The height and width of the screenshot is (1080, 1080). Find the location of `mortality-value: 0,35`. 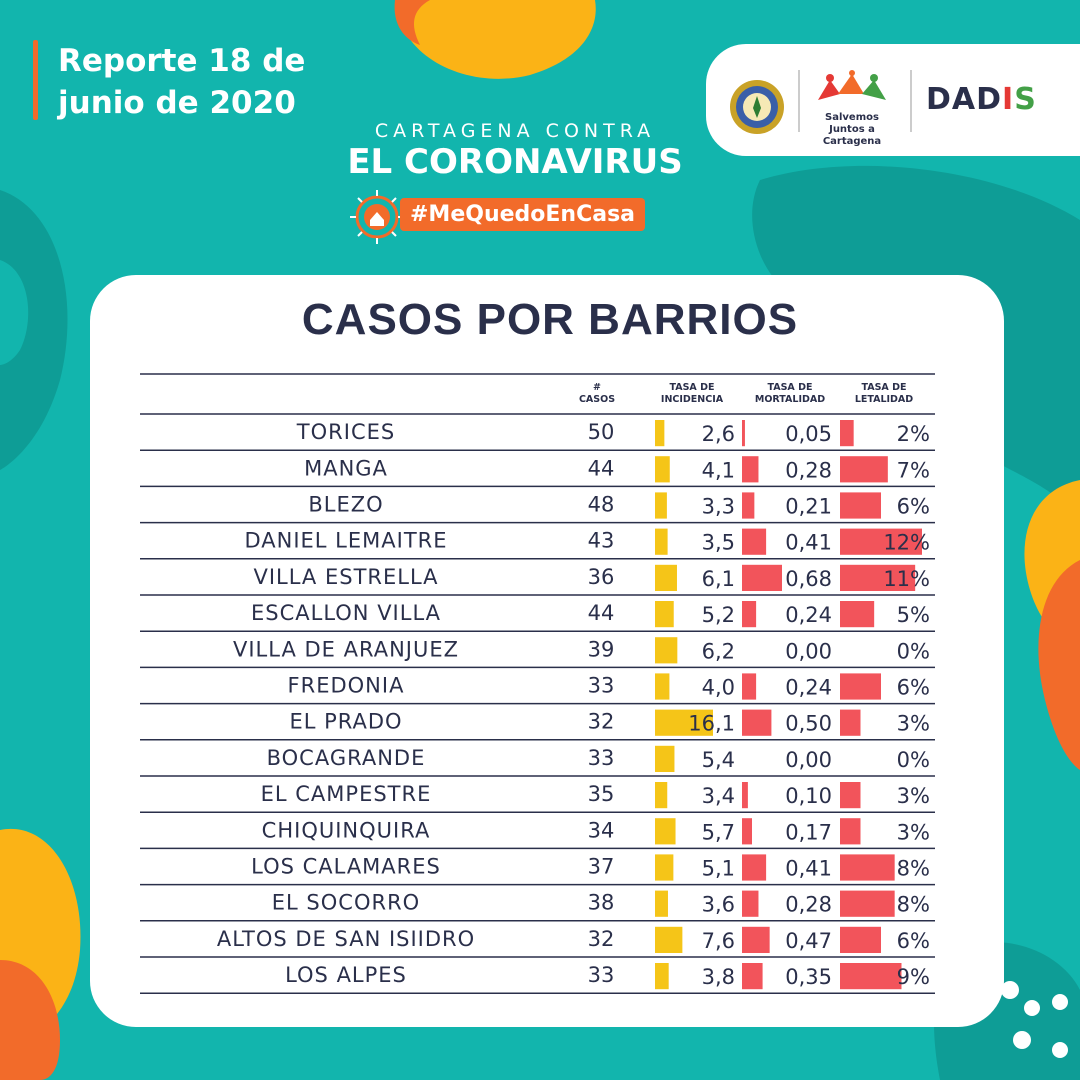

mortality-value: 0,35 is located at coordinates (808, 977).